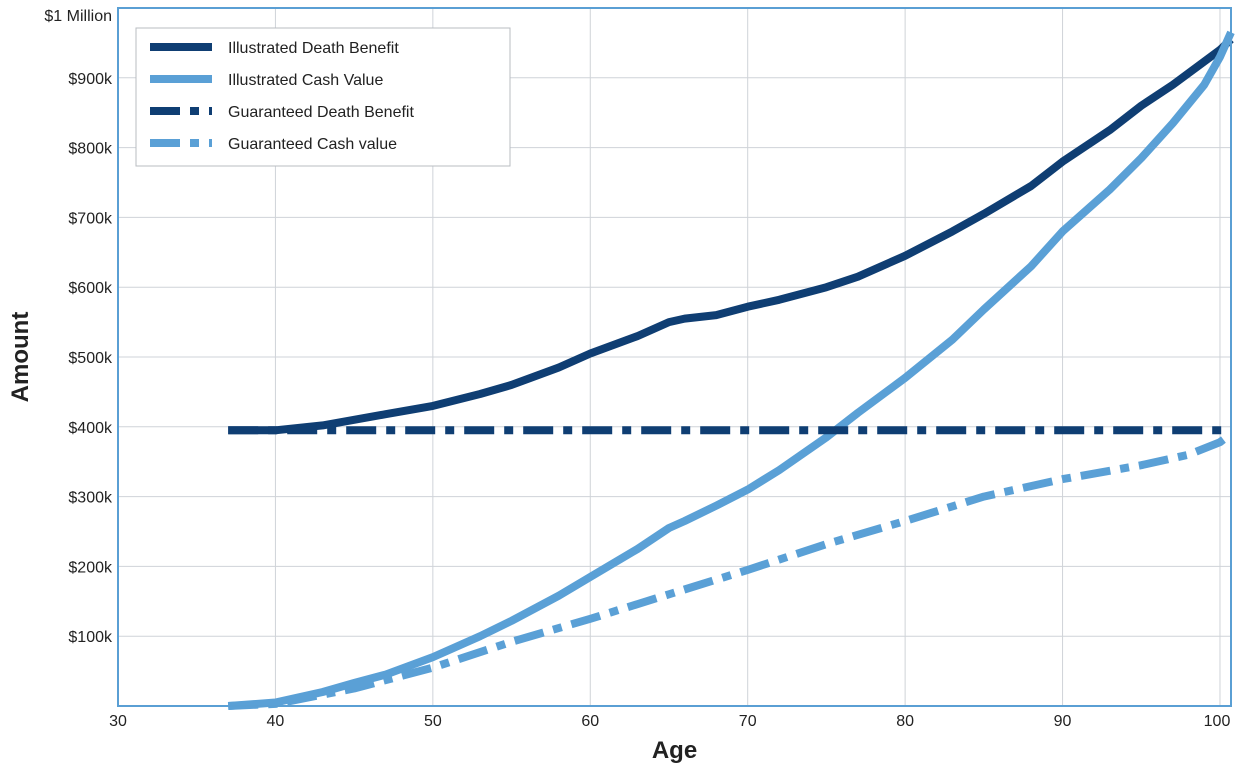 The image size is (1235, 765). Describe the element at coordinates (312, 144) in the screenshot. I see `legend-label-guaranteed-cash-value: Guaranteed Cash value` at that location.